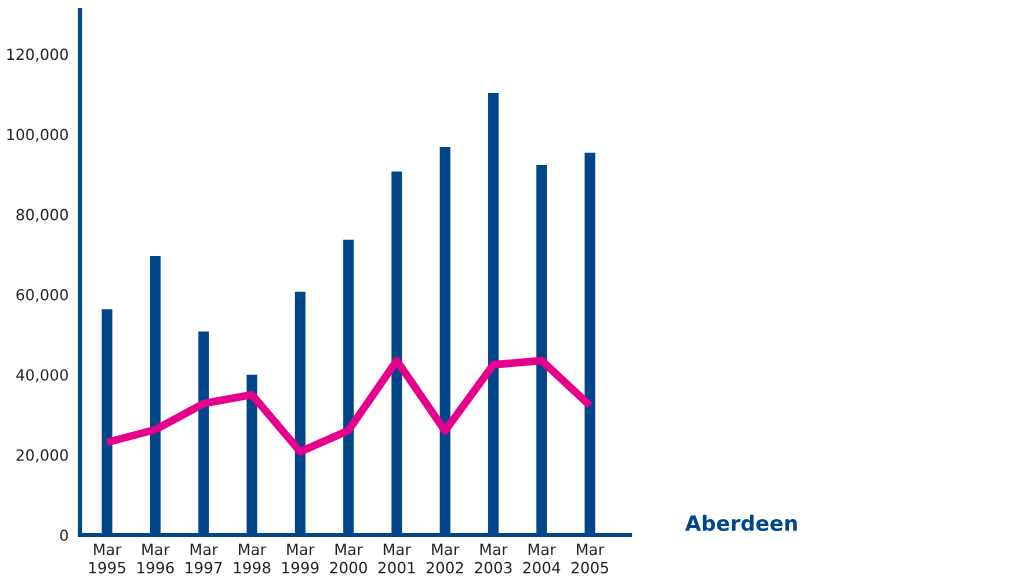 The width and height of the screenshot is (1026, 580). Describe the element at coordinates (590, 558) in the screenshot. I see `x-tick-label: Mar 2005` at that location.